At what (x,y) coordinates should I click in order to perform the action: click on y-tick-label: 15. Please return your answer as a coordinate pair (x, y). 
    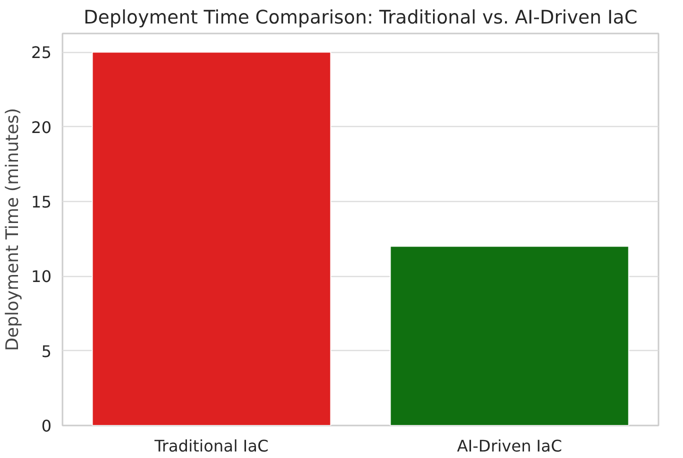
    Looking at the image, I should click on (41, 202).